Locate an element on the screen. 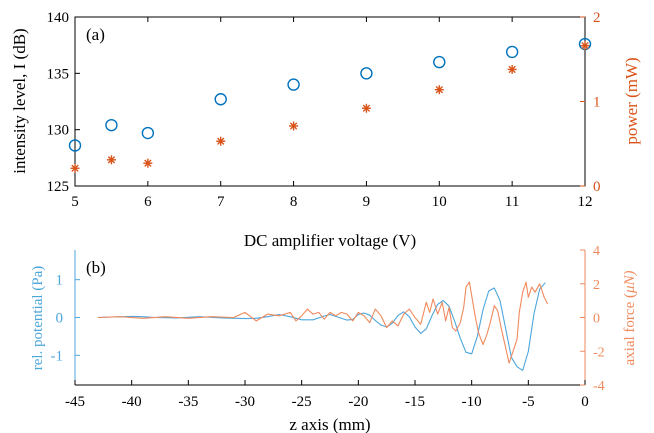 This screenshot has width=654, height=433. panel-a-right-y-tick-label: 2 is located at coordinates (597, 18).